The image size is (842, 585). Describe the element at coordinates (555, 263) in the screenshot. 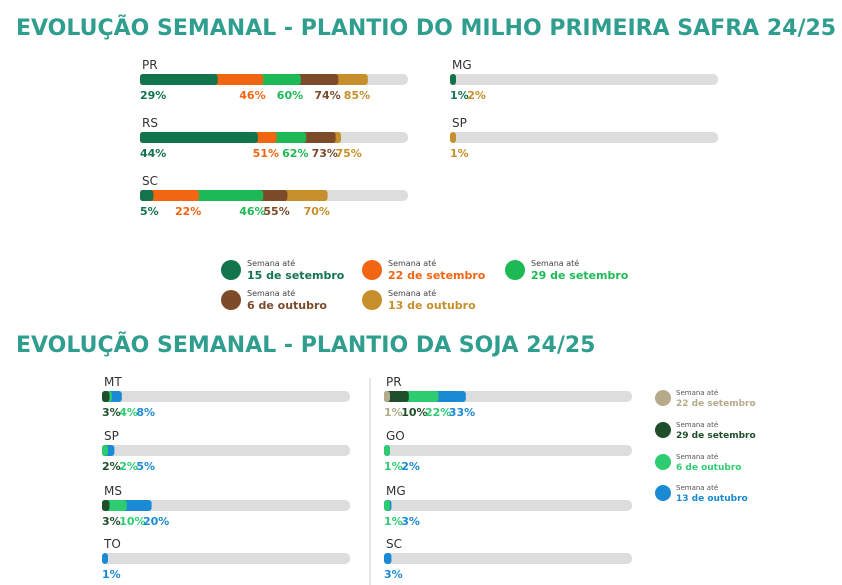

I see `milho-legend-prefix-2: Semana até` at that location.